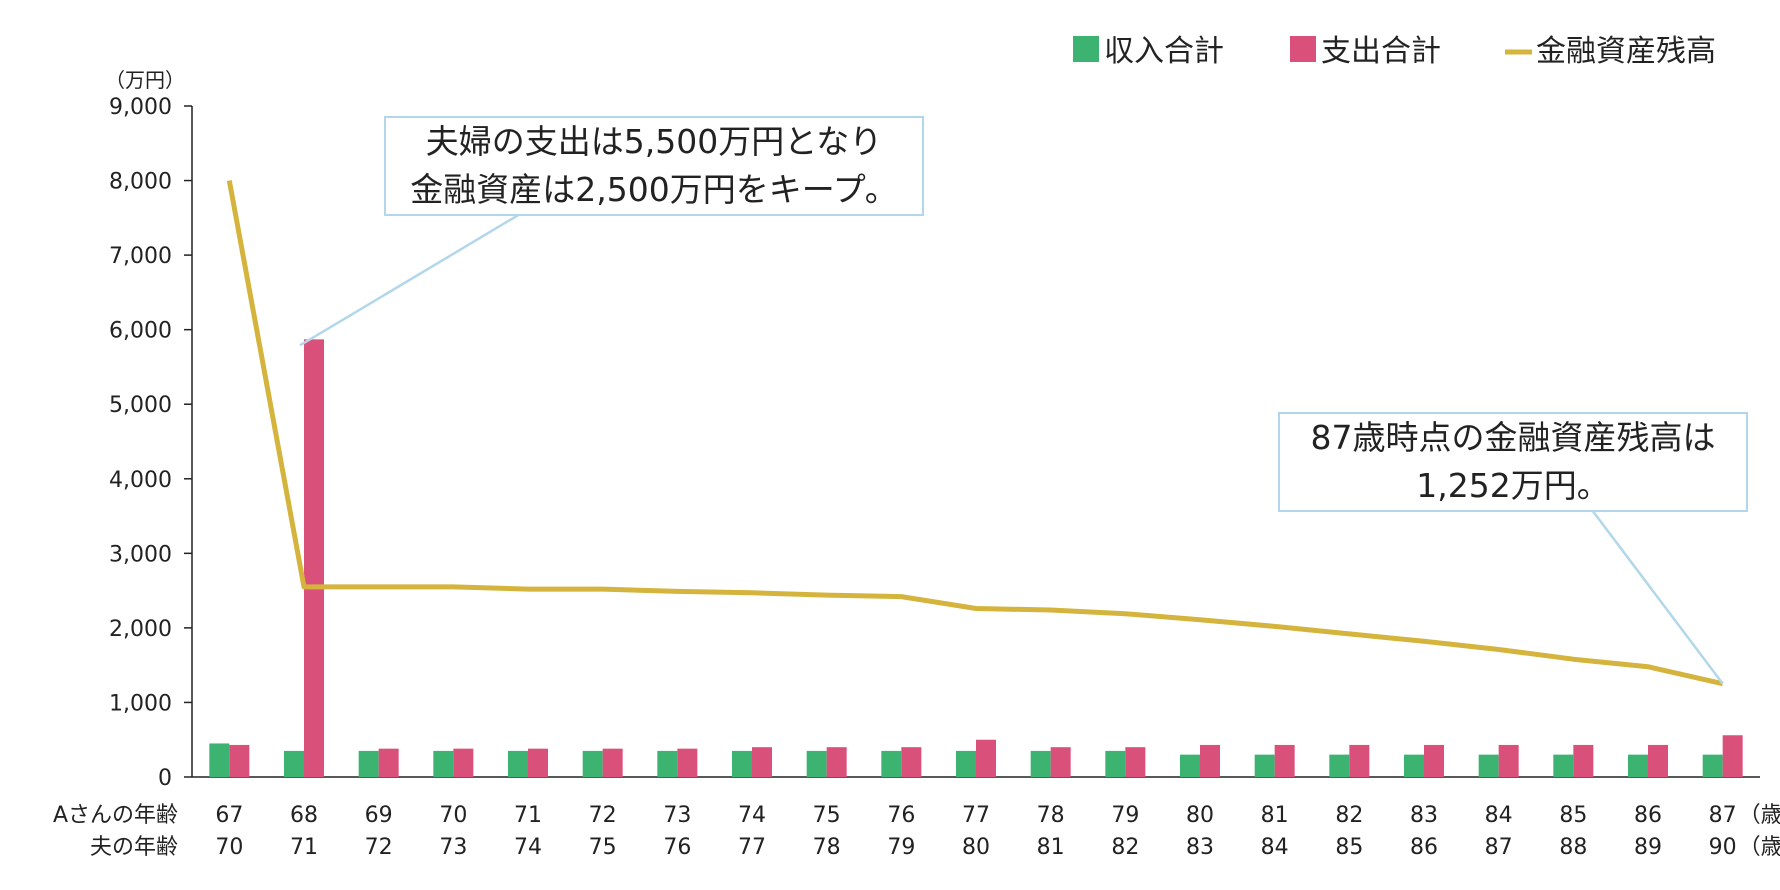  Describe the element at coordinates (134, 847) in the screenshot. I see `row-label-husband-age: 夫の年齢` at that location.